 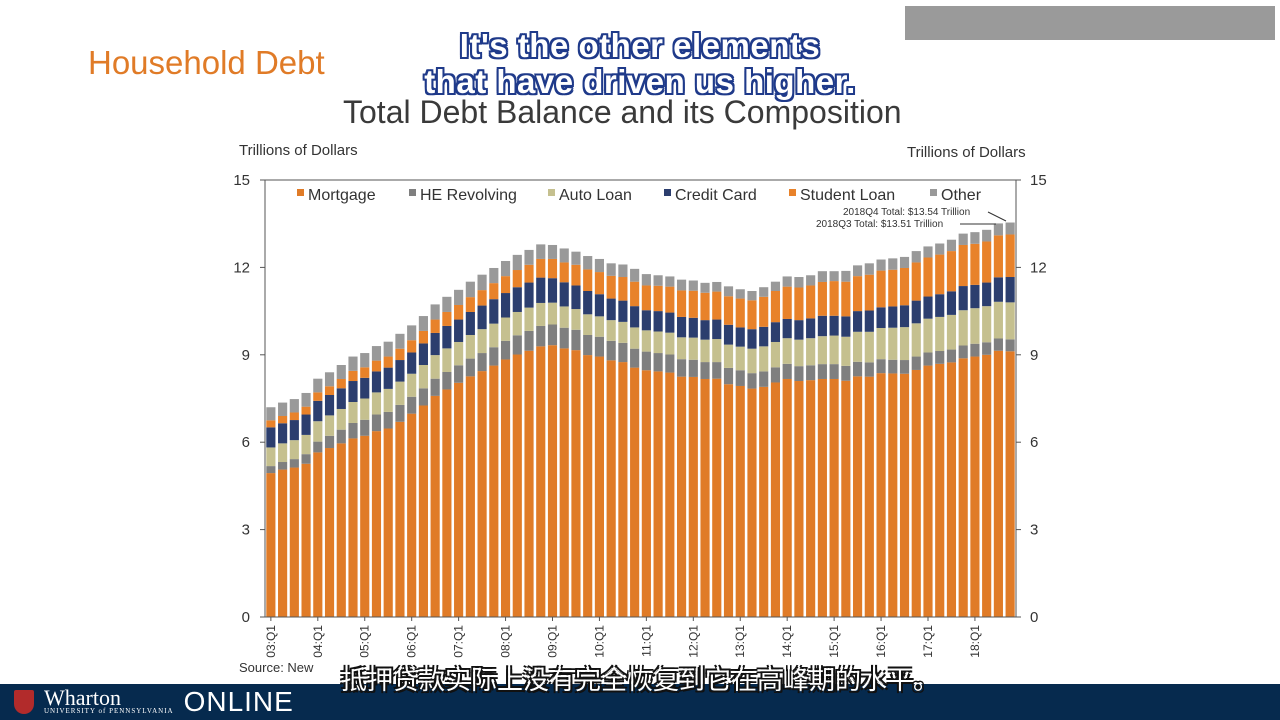 What do you see at coordinates (238, 701) in the screenshot?
I see `brand-online: ONLINE` at bounding box center [238, 701].